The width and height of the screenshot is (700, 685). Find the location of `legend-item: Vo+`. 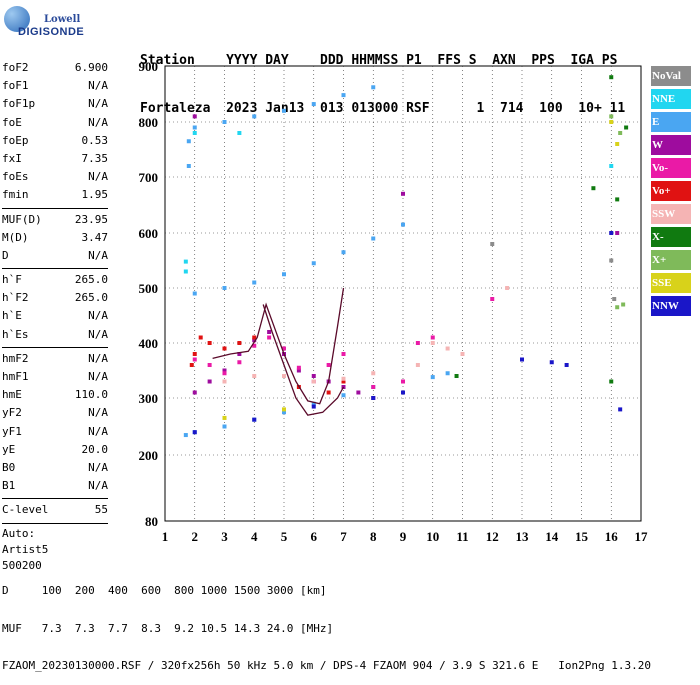

legend-item: Vo+ is located at coordinates (671, 192).